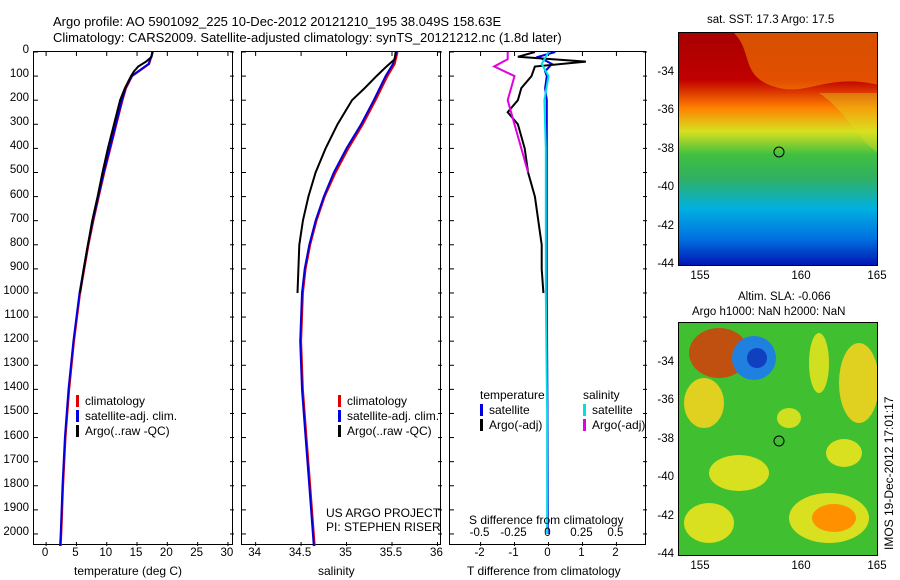 Image resolution: width=900 pixels, height=580 pixels. I want to click on depth-tick-label: 1300, so click(16, 363).